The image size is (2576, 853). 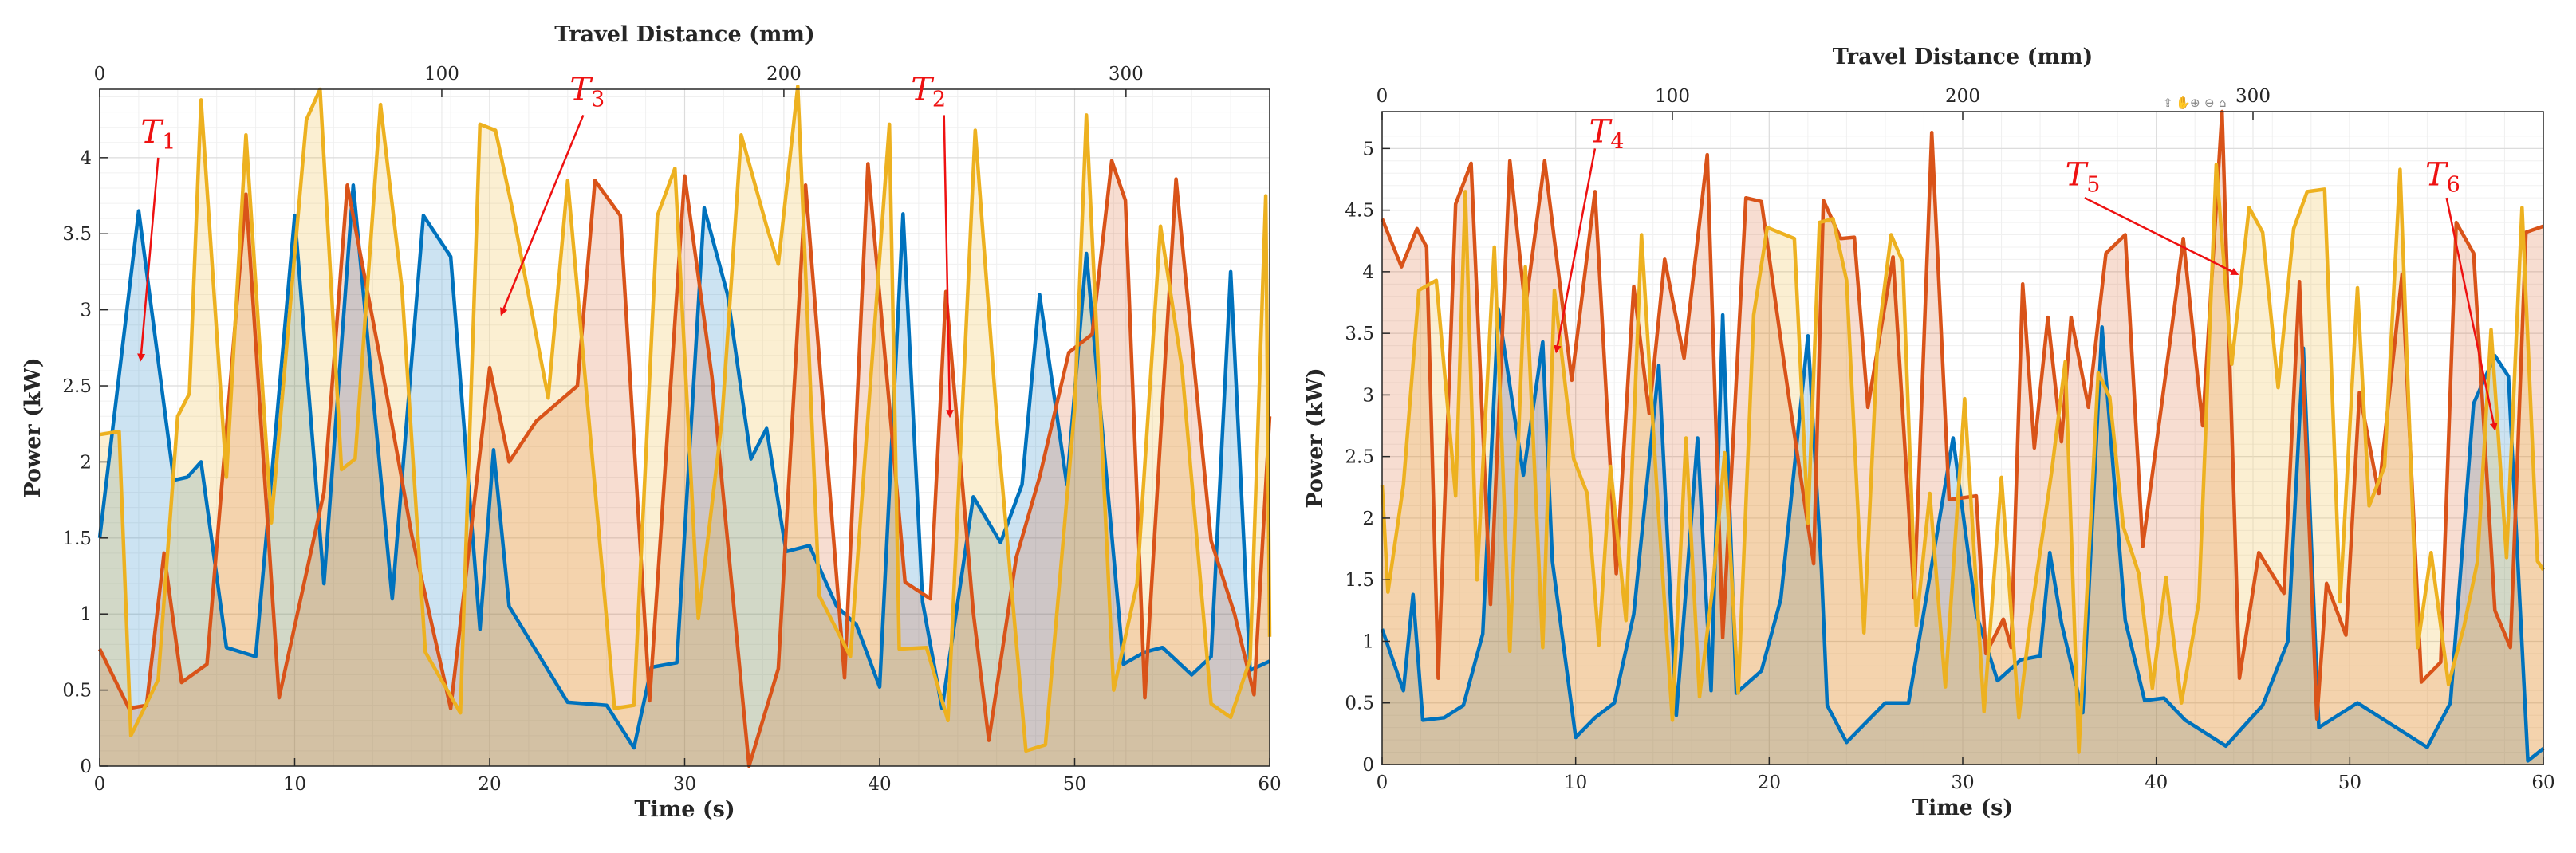 What do you see at coordinates (2223, 103) in the screenshot?
I see `home-icon: ⌂` at bounding box center [2223, 103].